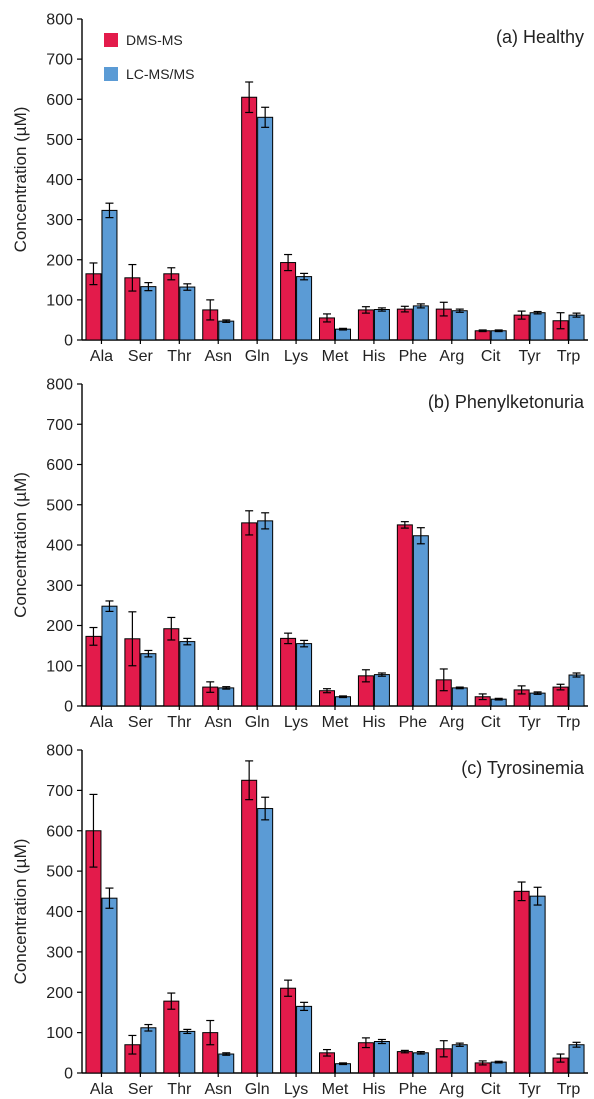 The width and height of the screenshot is (594, 1099). I want to click on bar-lc-ms-ms-phe, so click(420, 1063).